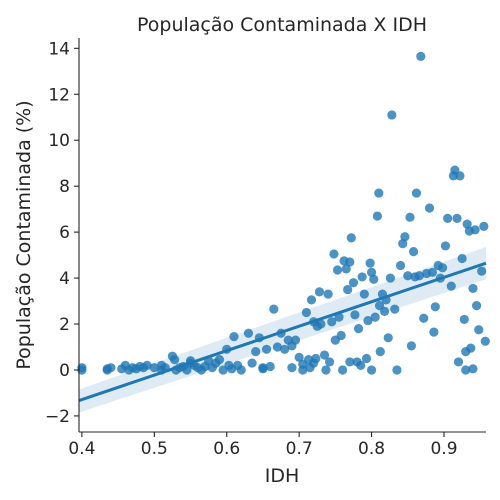 The width and height of the screenshot is (500, 500). Describe the element at coordinates (154, 449) in the screenshot. I see `x-tick-label-1: 0.5` at that location.